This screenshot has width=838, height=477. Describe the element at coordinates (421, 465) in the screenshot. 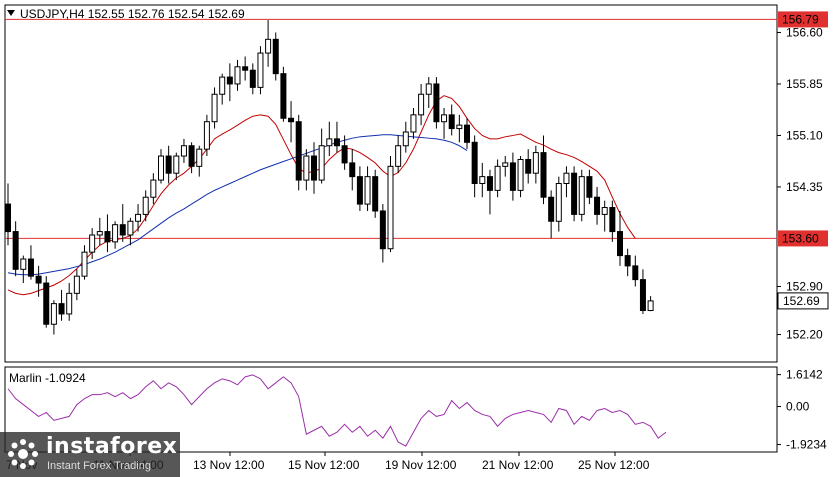

I see `time-tick-label: 19 Nov 12:00` at that location.